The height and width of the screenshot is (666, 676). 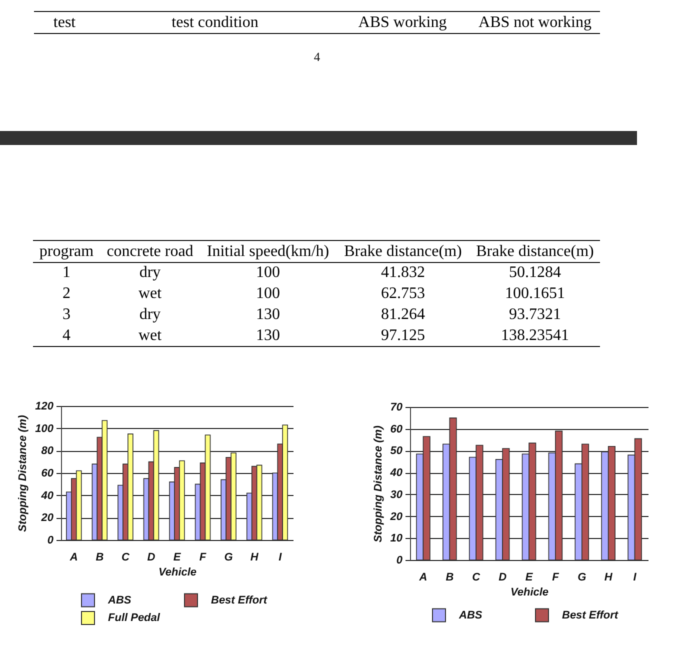 I want to click on y-tick-label: 70, so click(x=397, y=408).